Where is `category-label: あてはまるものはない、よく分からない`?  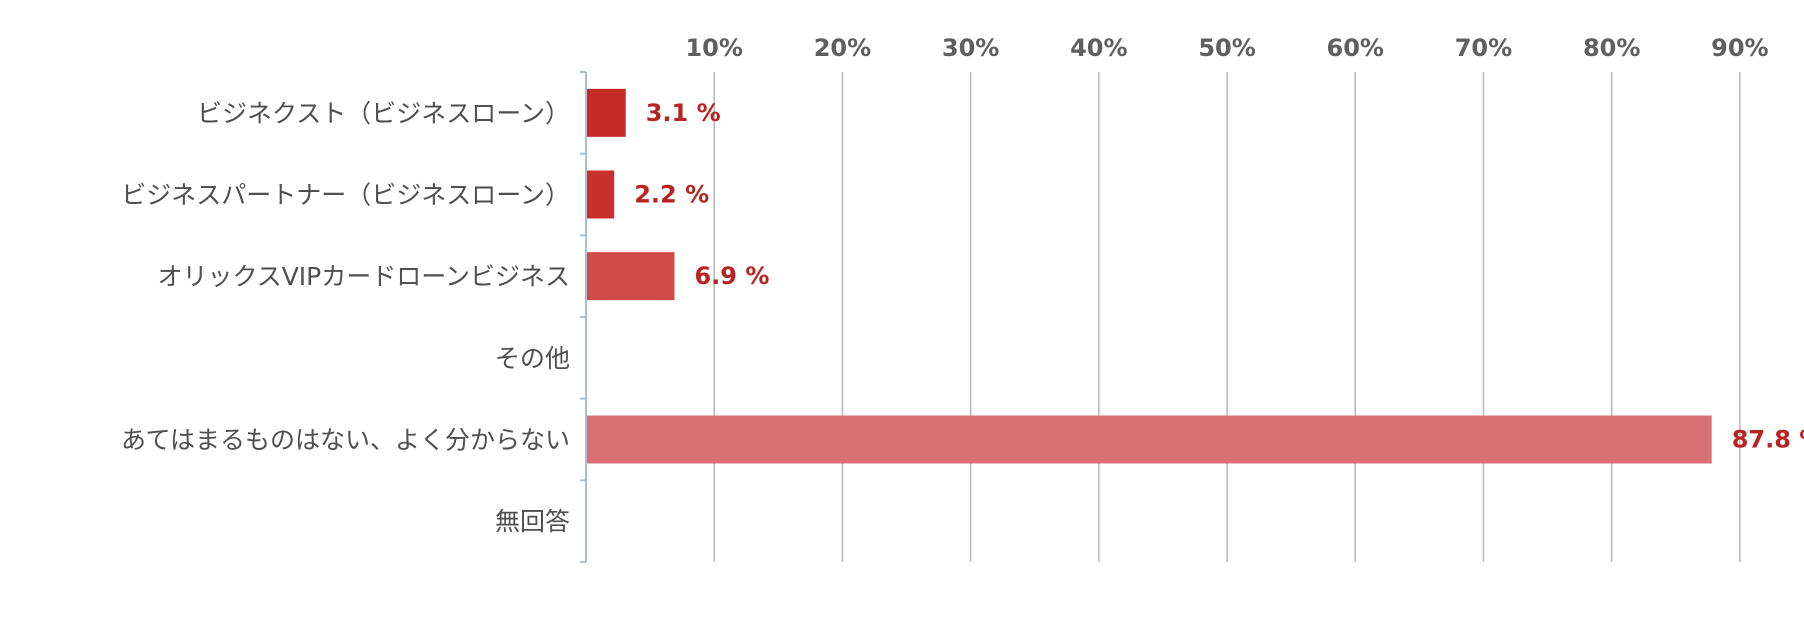 category-label: あてはまるものはない、よく分からない is located at coordinates (345, 440).